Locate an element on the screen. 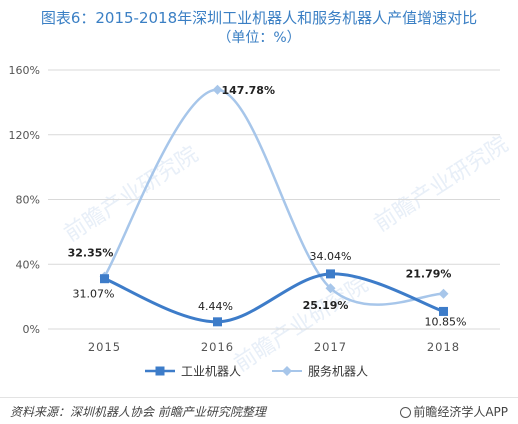 The width and height of the screenshot is (518, 424). source-note: 资料来源：深圳机器人协会 前瞻产业研究院整理 is located at coordinates (138, 412).